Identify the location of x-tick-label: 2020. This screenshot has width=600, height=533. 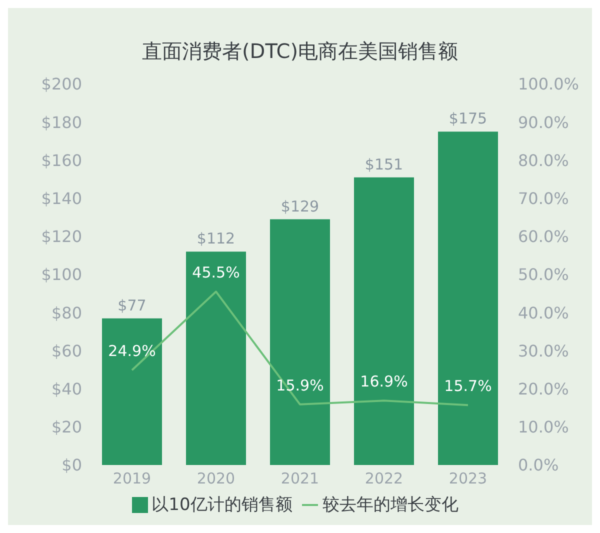
(216, 479).